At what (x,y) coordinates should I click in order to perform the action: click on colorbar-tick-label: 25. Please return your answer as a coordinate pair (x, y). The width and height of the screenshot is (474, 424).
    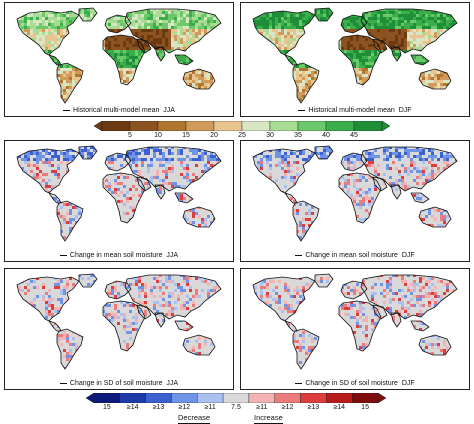
    Looking at the image, I should click on (242, 135).